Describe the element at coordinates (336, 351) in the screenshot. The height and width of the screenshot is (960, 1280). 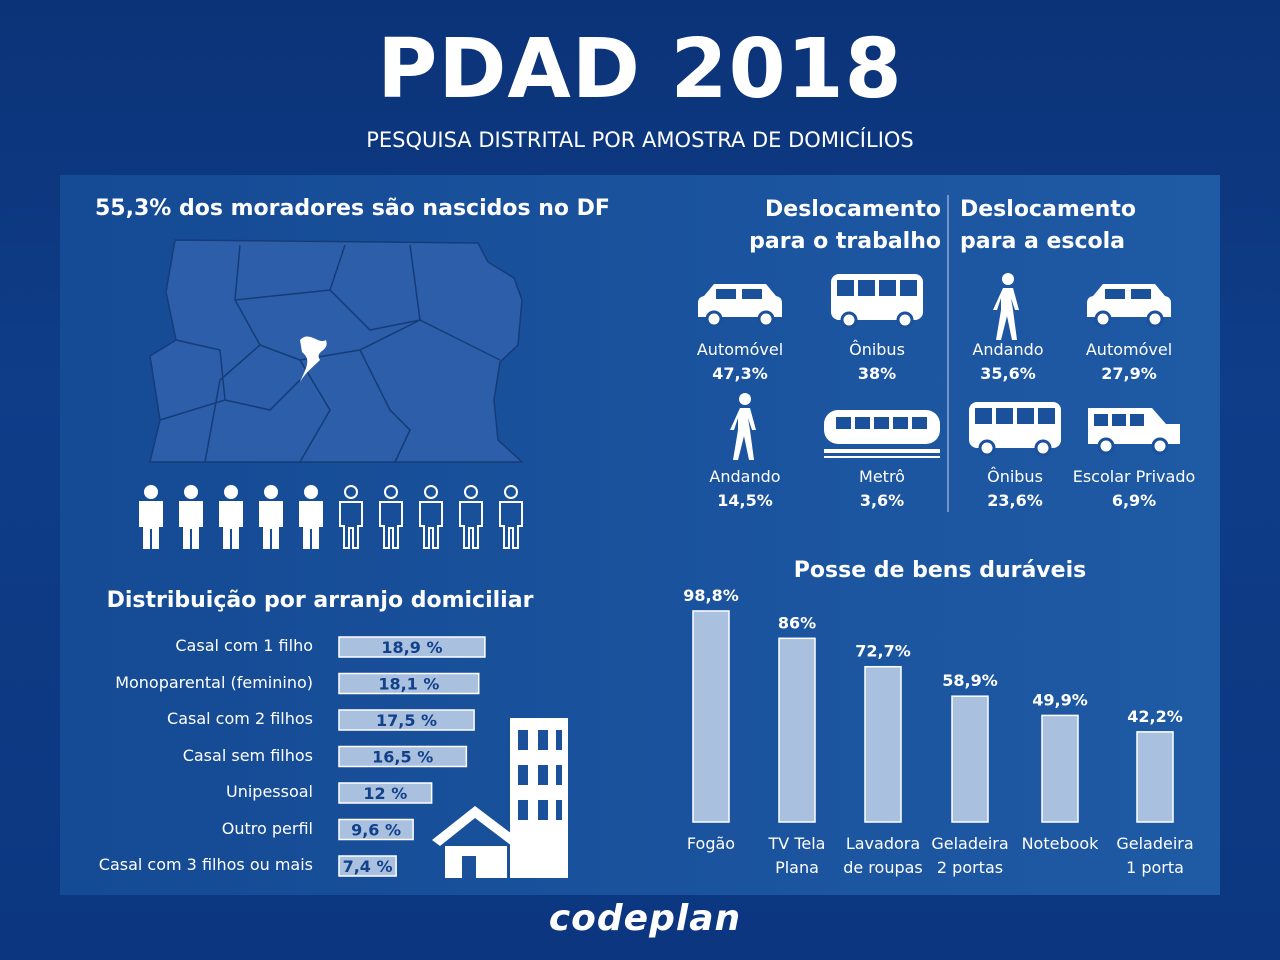
I see `map` at that location.